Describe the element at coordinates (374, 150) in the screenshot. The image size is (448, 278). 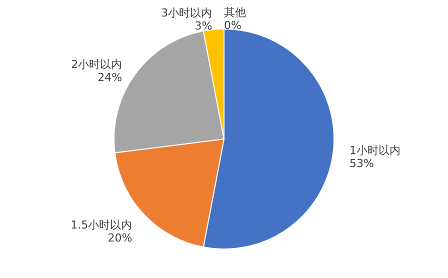
I see `slice-label: 1小时以内` at that location.